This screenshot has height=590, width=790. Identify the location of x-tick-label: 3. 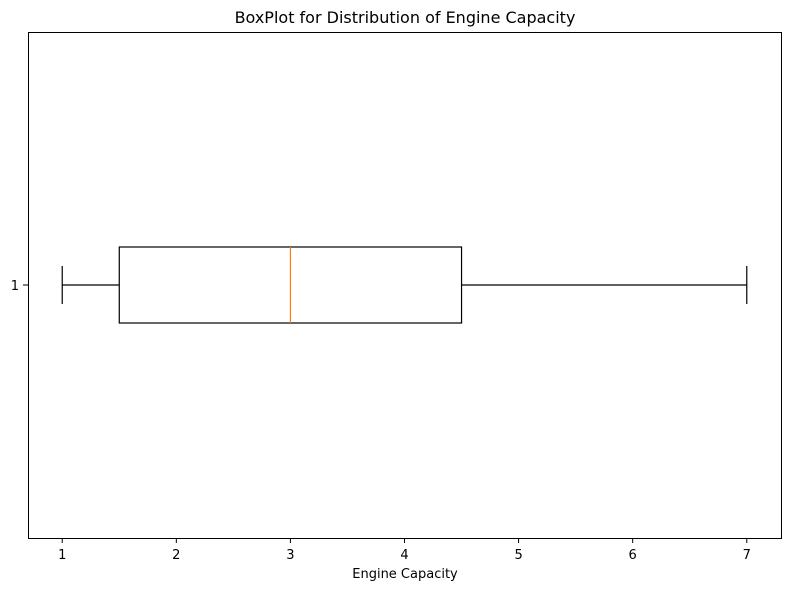
(290, 555).